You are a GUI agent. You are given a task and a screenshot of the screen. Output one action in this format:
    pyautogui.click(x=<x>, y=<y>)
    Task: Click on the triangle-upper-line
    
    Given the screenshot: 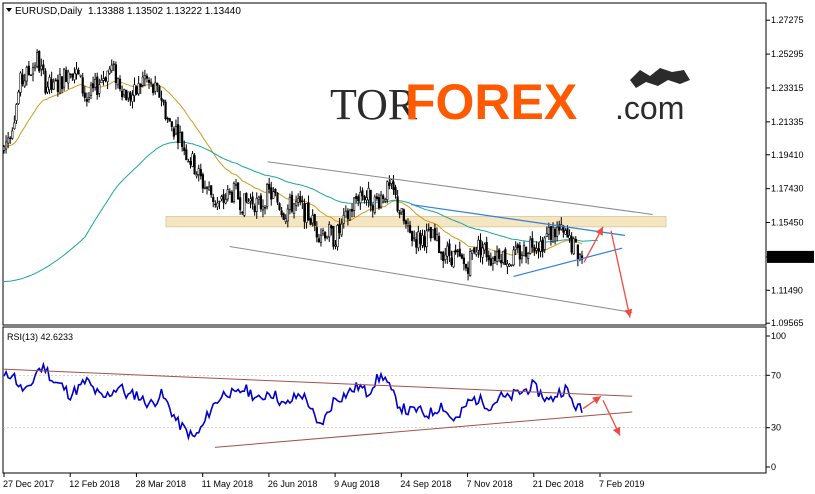 What is the action you would take?
    pyautogui.click(x=518, y=219)
    